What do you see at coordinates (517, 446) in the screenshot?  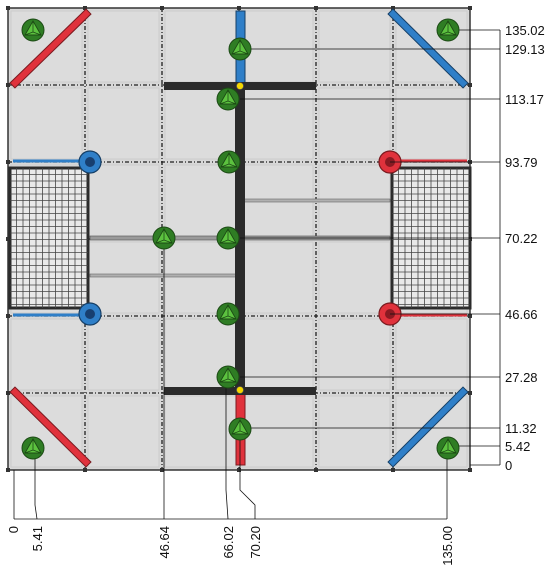 I see `dim-right-5-42: 5.42` at bounding box center [517, 446].